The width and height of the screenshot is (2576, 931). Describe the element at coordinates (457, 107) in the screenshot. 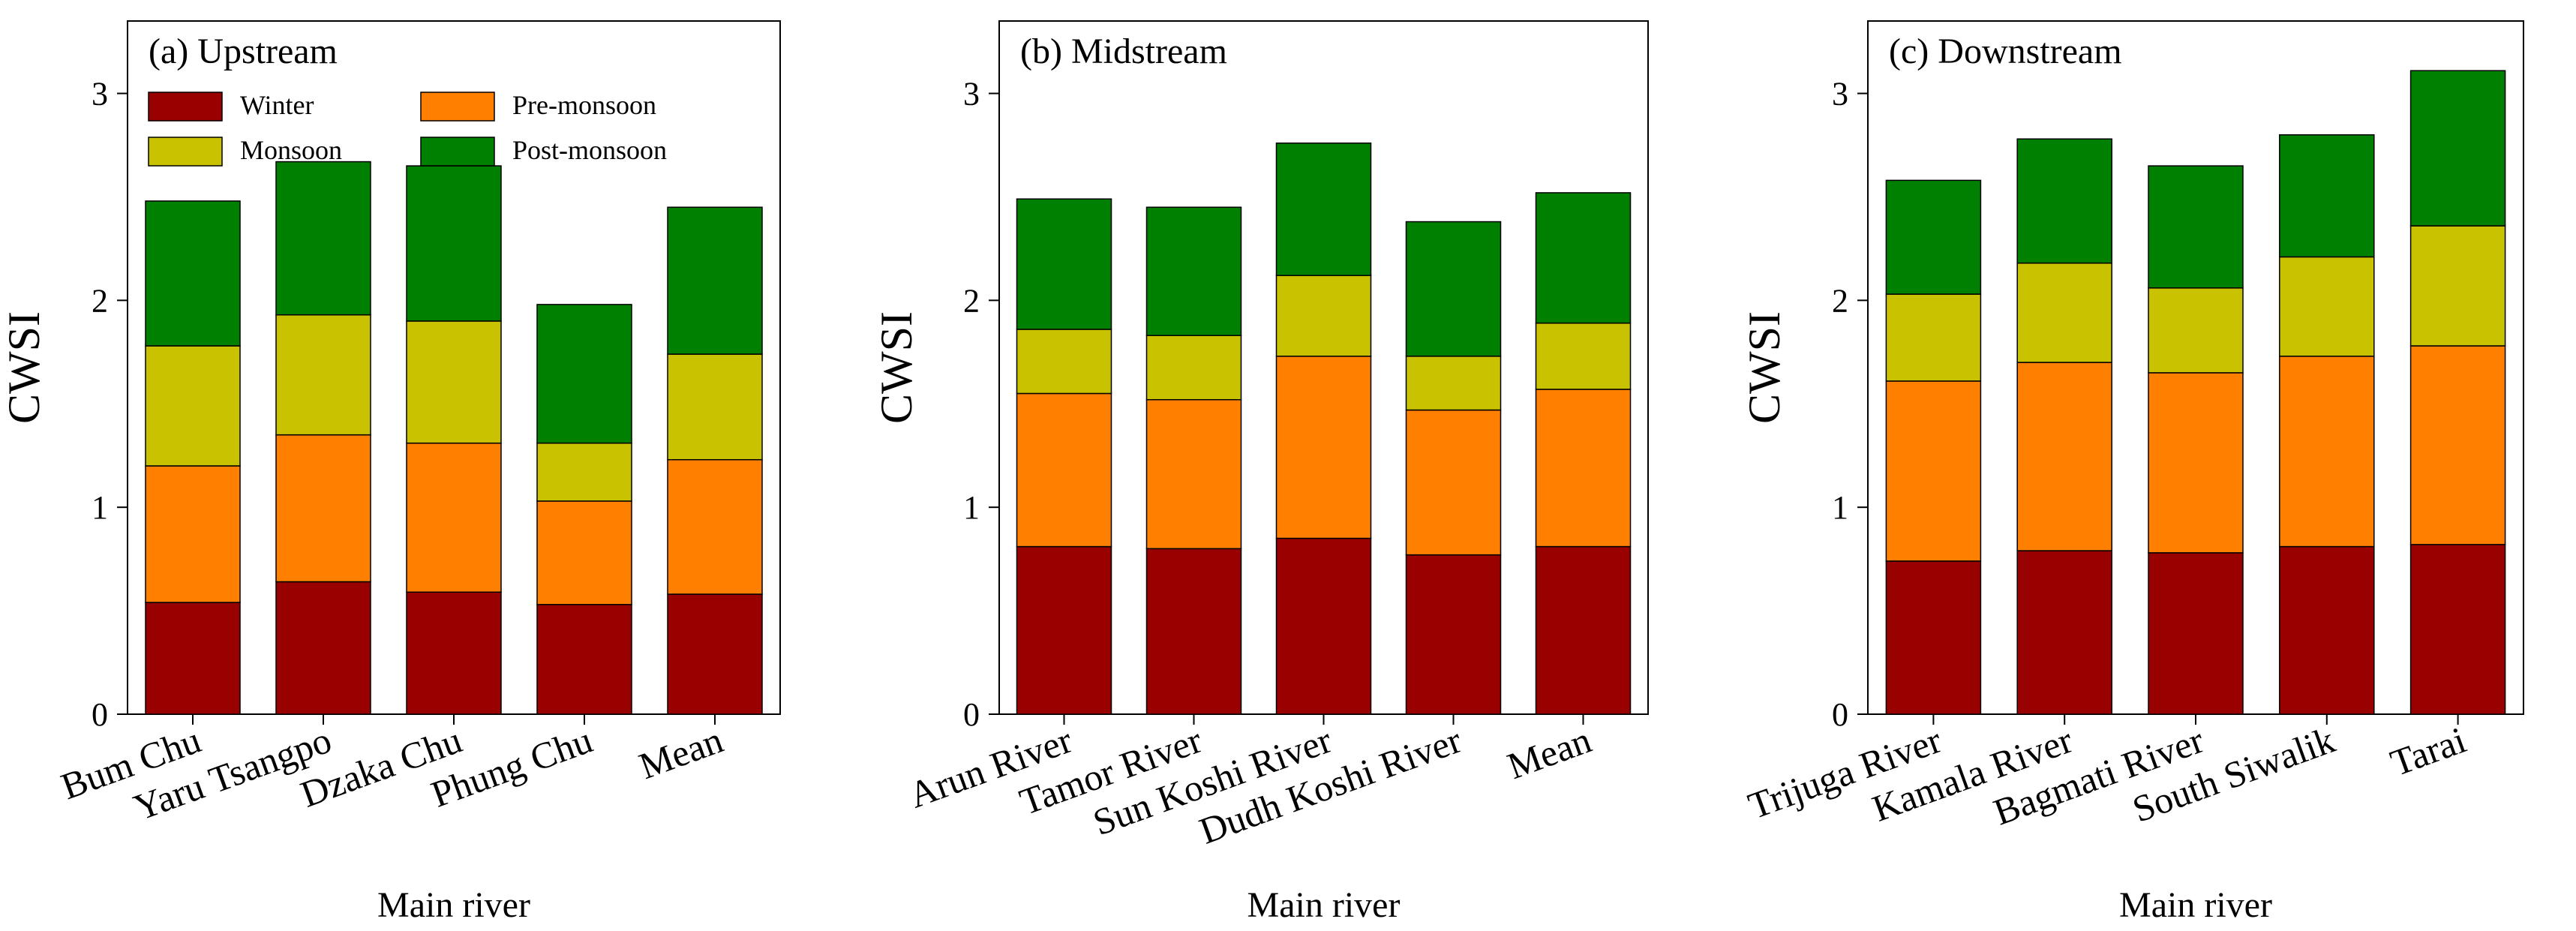

I see `legend-swatch-pre-monsoon` at that location.